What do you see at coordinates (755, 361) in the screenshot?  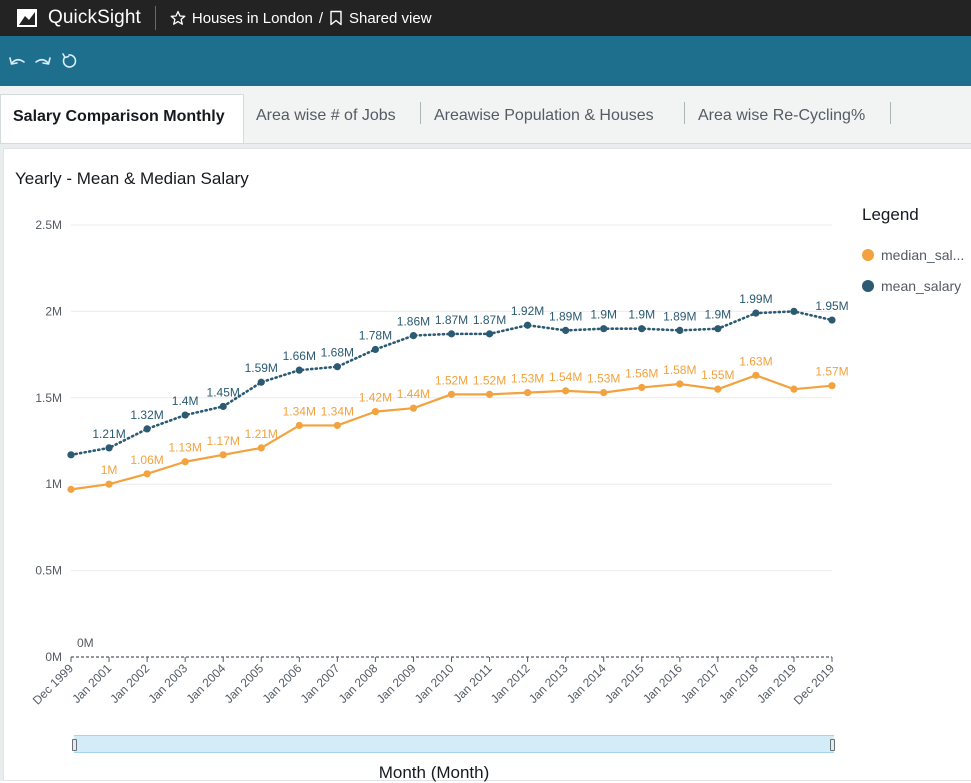 I see `data-label: 1.63M` at bounding box center [755, 361].